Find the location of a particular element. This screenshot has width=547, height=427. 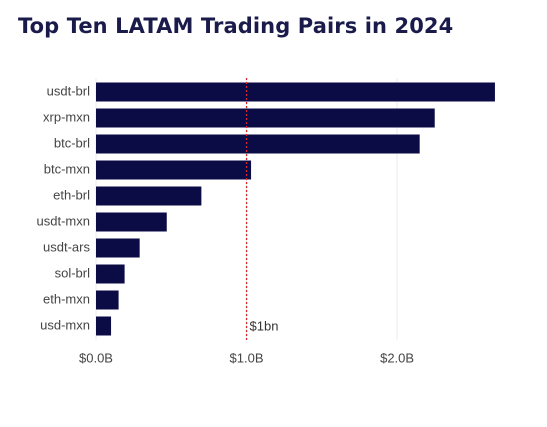

category-label: eth-mxn is located at coordinates (66, 298).